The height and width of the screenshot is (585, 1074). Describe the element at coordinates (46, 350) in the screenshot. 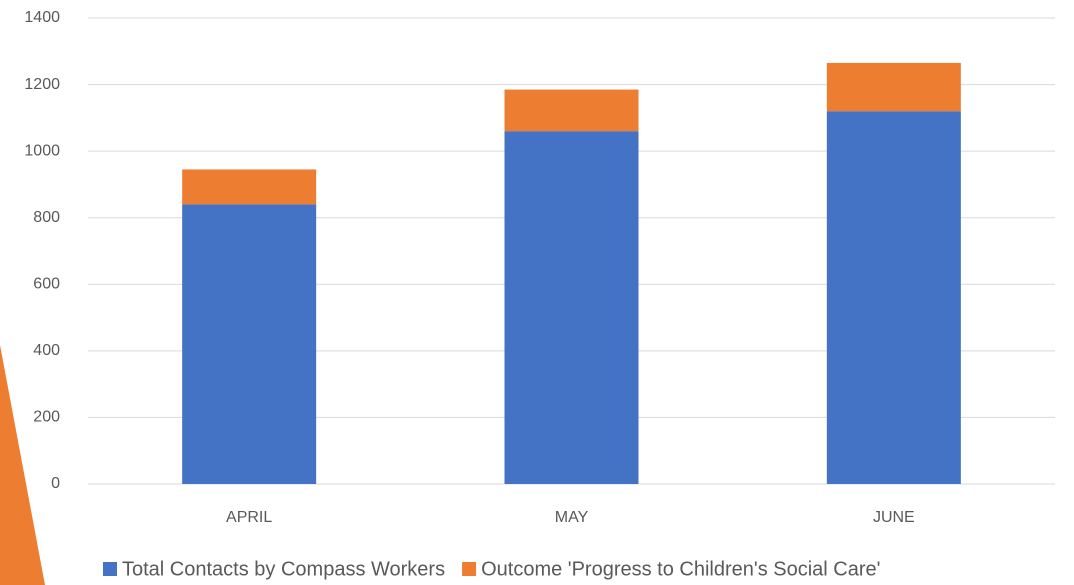

I see `y-tick-label: 400` at that location.